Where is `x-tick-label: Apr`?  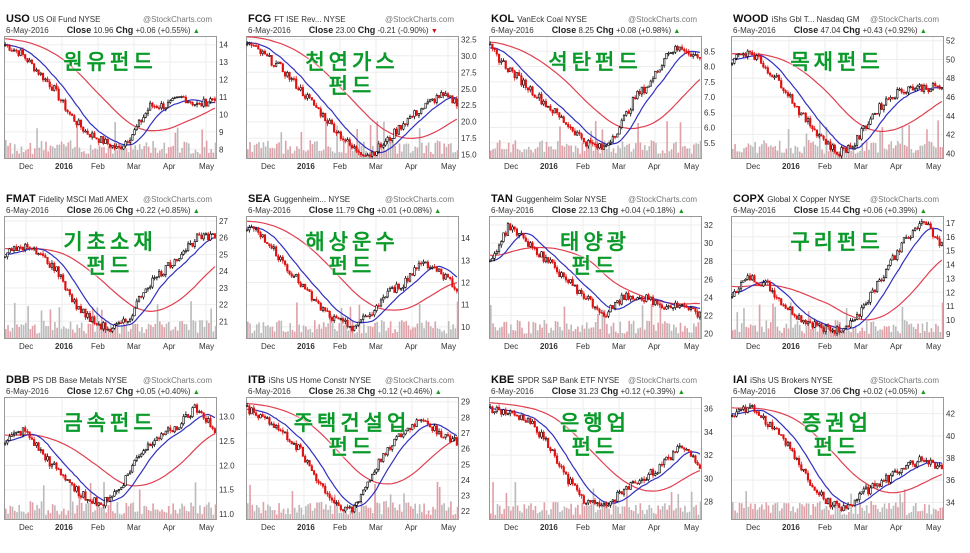 x-tick-label: Apr is located at coordinates (896, 346).